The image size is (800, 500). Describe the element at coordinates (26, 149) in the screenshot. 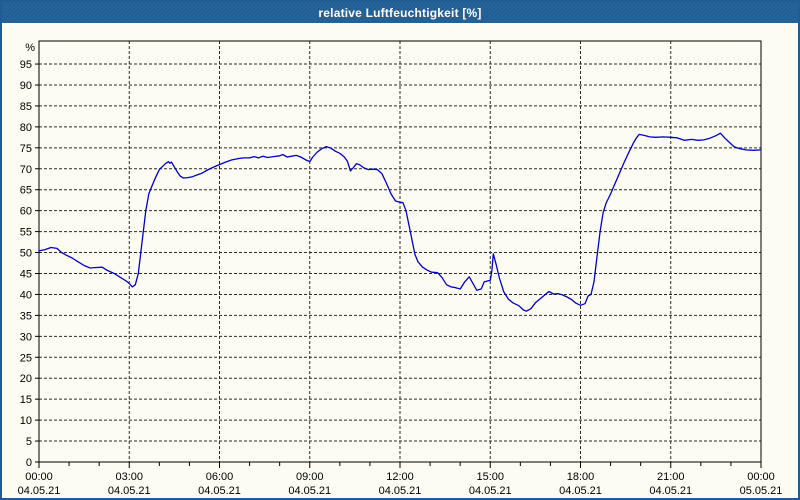

I see `y-tick-label: 75` at that location.